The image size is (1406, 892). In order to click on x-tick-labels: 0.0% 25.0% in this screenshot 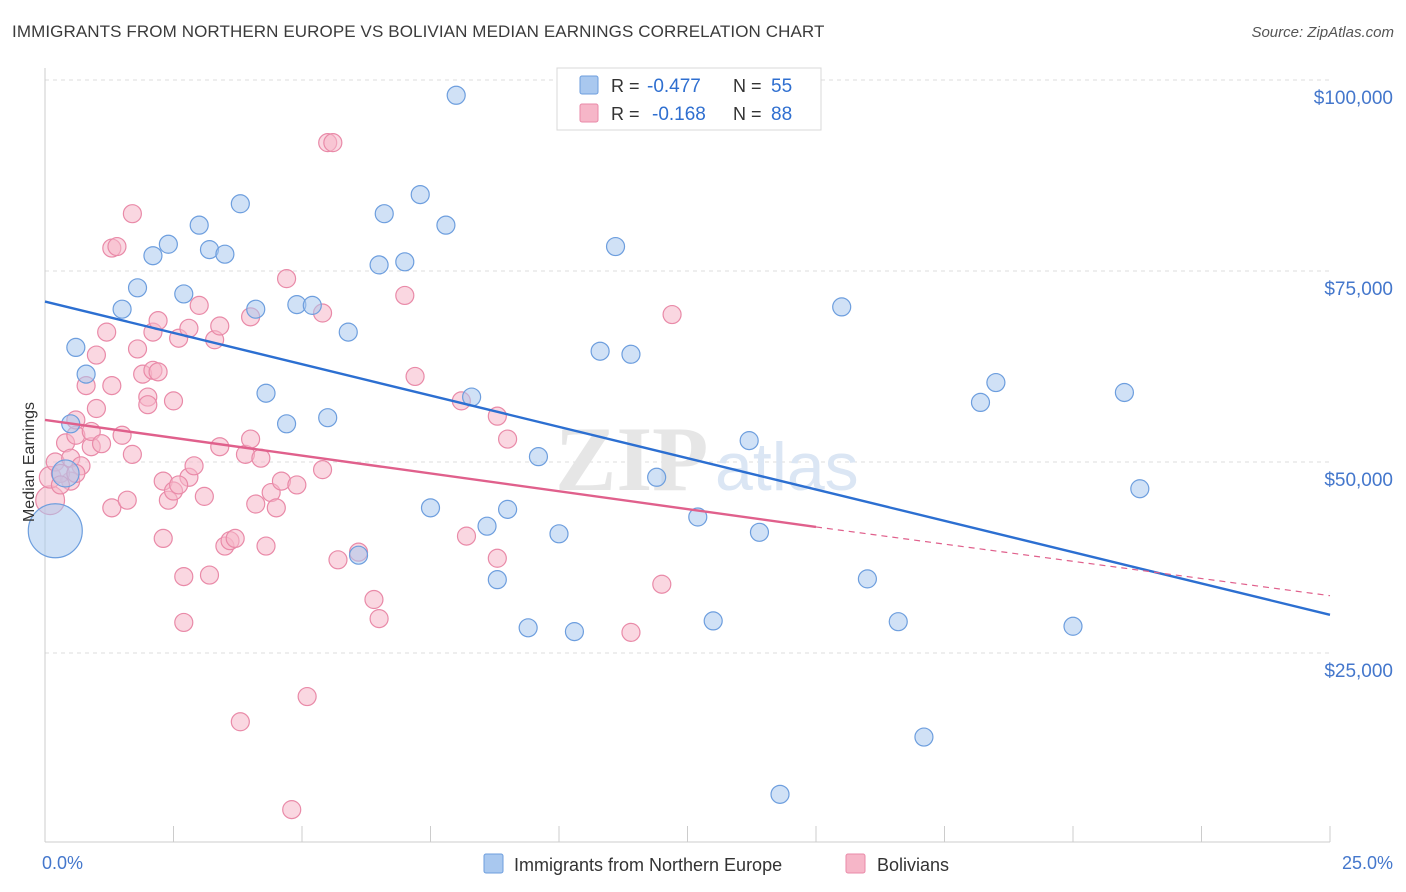, I will do `click(717, 863)`.